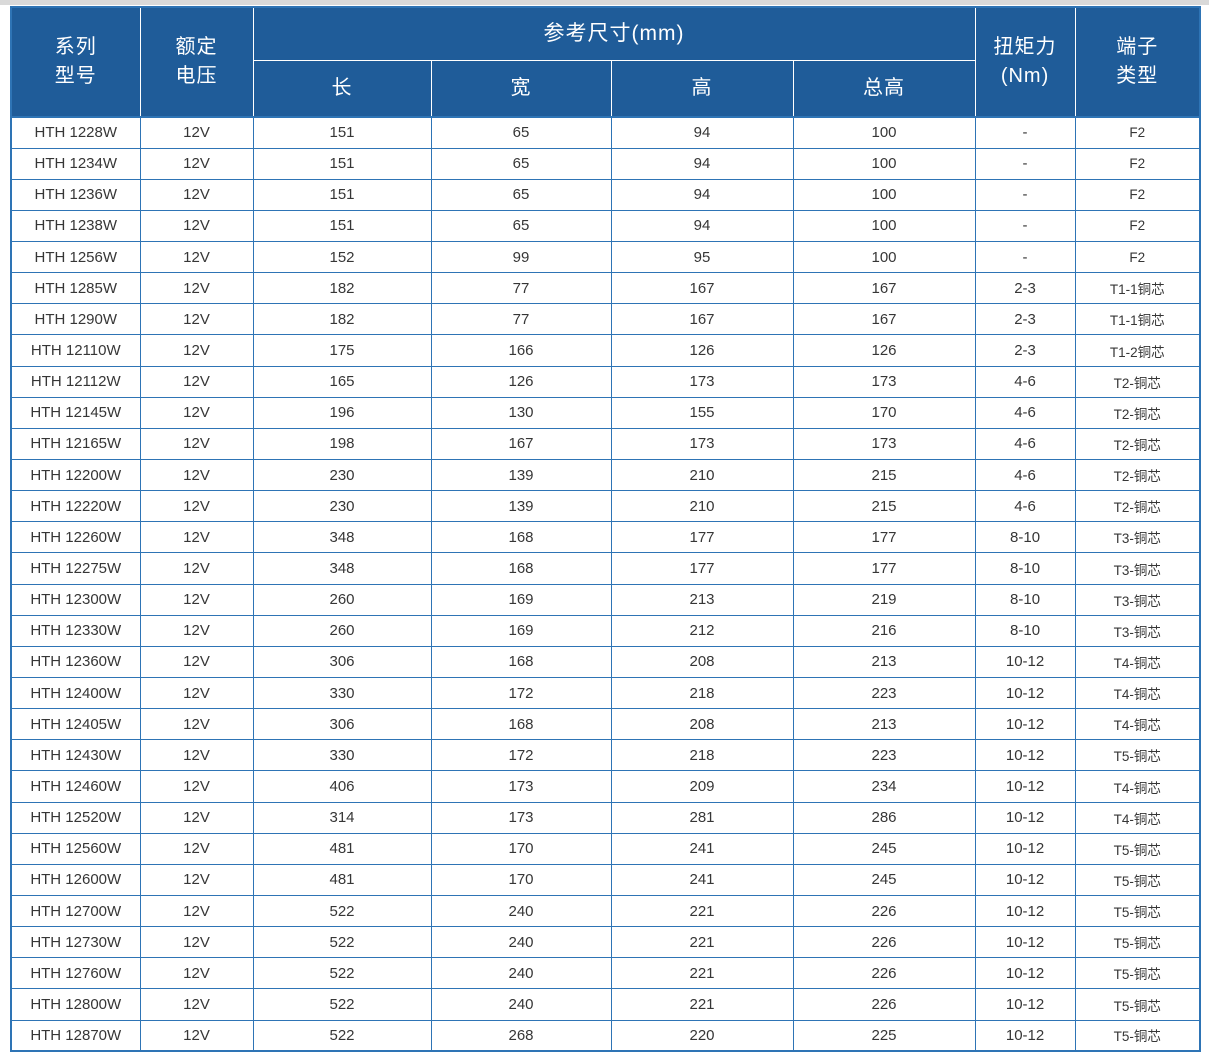  What do you see at coordinates (702, 350) in the screenshot?
I see `cell-height: 126` at bounding box center [702, 350].